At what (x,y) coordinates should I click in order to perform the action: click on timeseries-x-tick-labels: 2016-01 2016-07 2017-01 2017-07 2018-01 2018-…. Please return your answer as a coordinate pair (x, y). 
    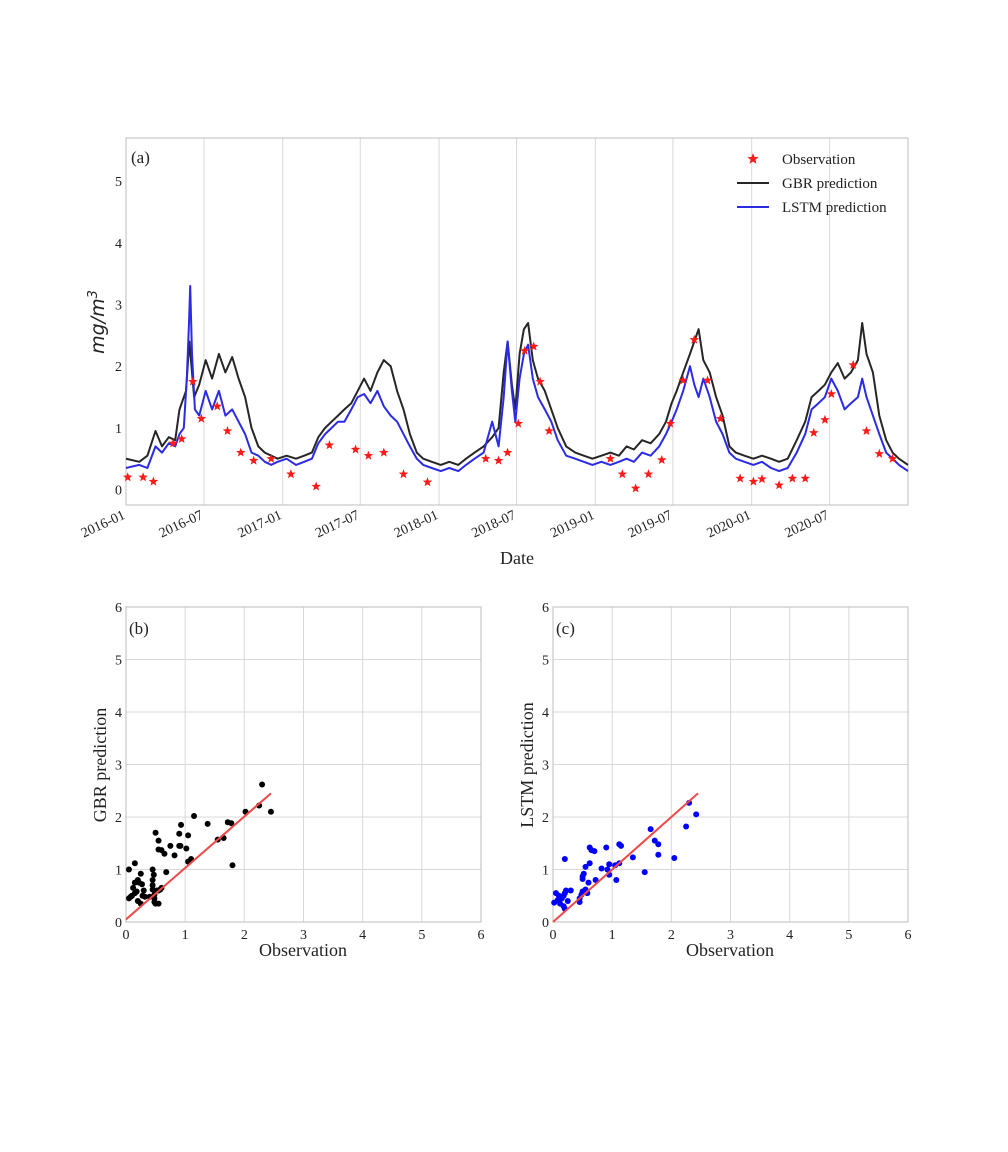
    Looking at the image, I should click on (455, 524).